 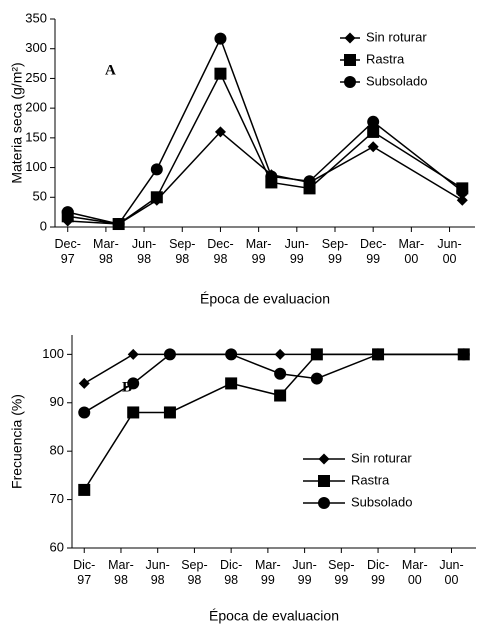 What do you see at coordinates (36, 47) in the screenshot?
I see `y-tick-label: 300` at bounding box center [36, 47].